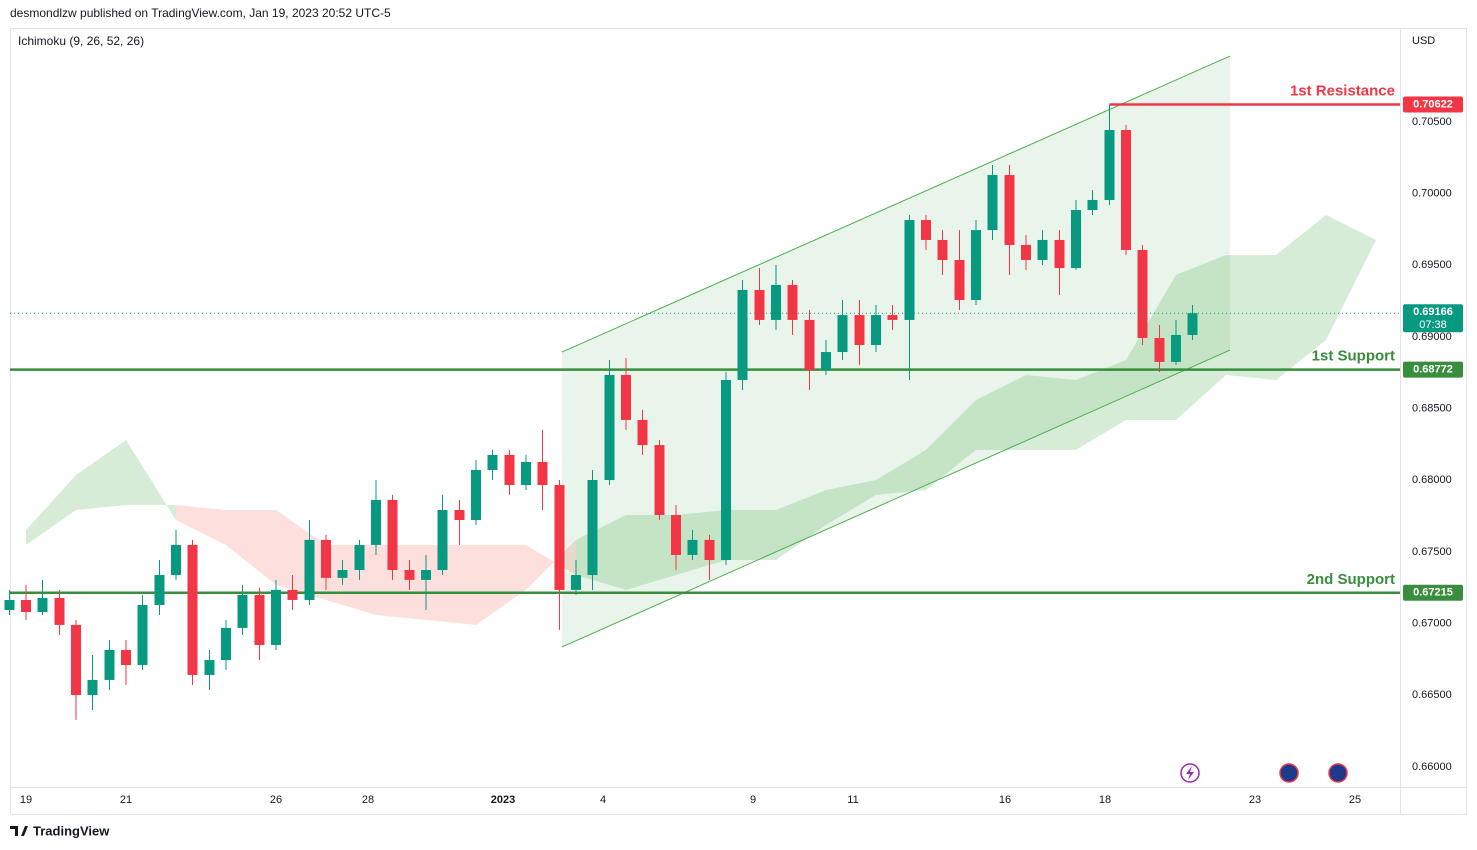  What do you see at coordinates (1342, 90) in the screenshot?
I see `level-label: 1st Resistance` at bounding box center [1342, 90].